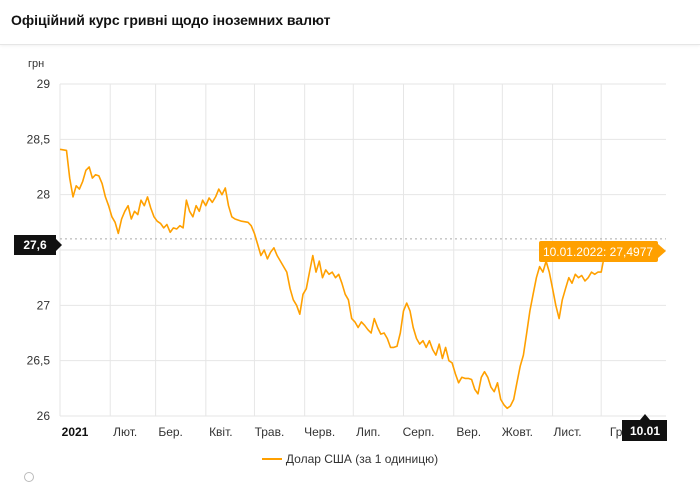 This screenshot has width=700, height=482. Describe the element at coordinates (125, 432) in the screenshot. I see `x-tick-label: Лют.` at that location.